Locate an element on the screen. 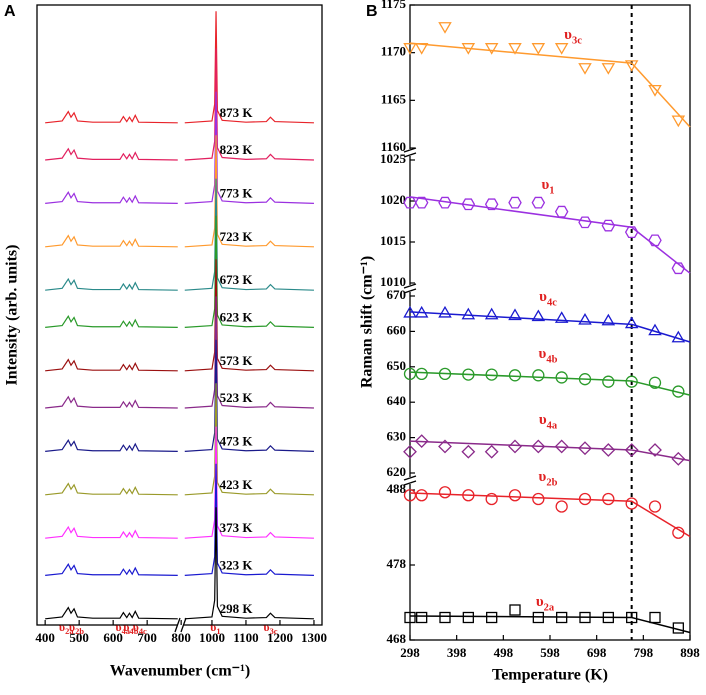 The image size is (706, 695). x-tick-label: 1100 is located at coordinates (245, 637).